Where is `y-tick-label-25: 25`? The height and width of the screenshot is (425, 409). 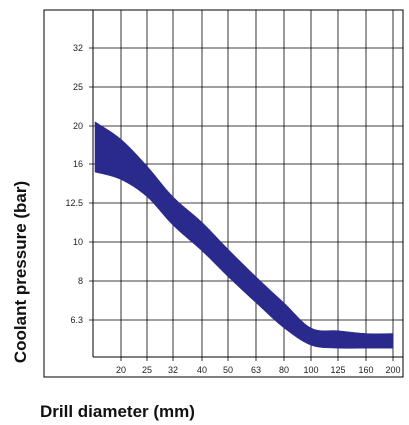
y-tick-label-25: 25 is located at coordinates (78, 87).